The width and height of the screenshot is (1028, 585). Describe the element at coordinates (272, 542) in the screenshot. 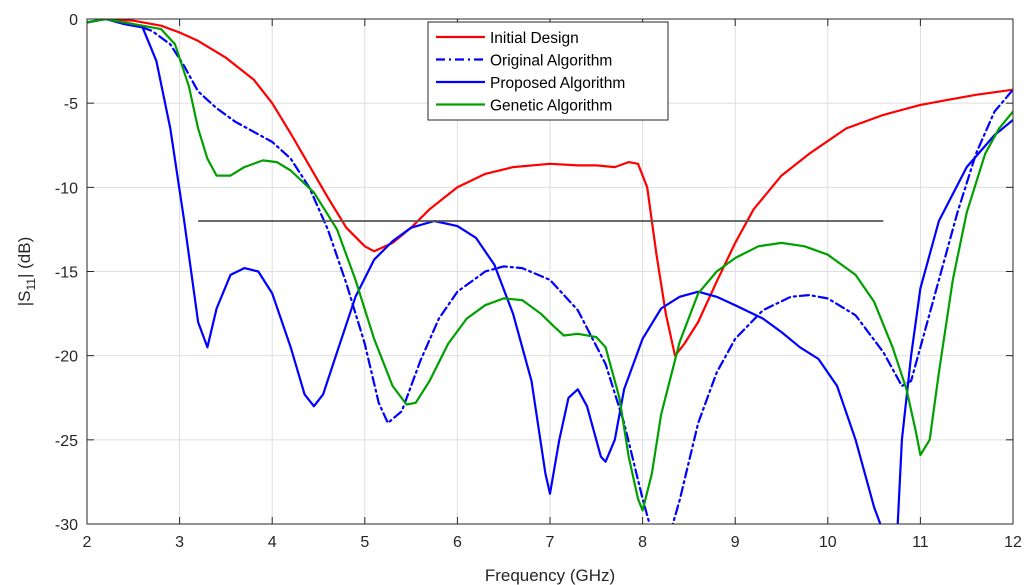

I see `x-tick-label: 4` at that location.